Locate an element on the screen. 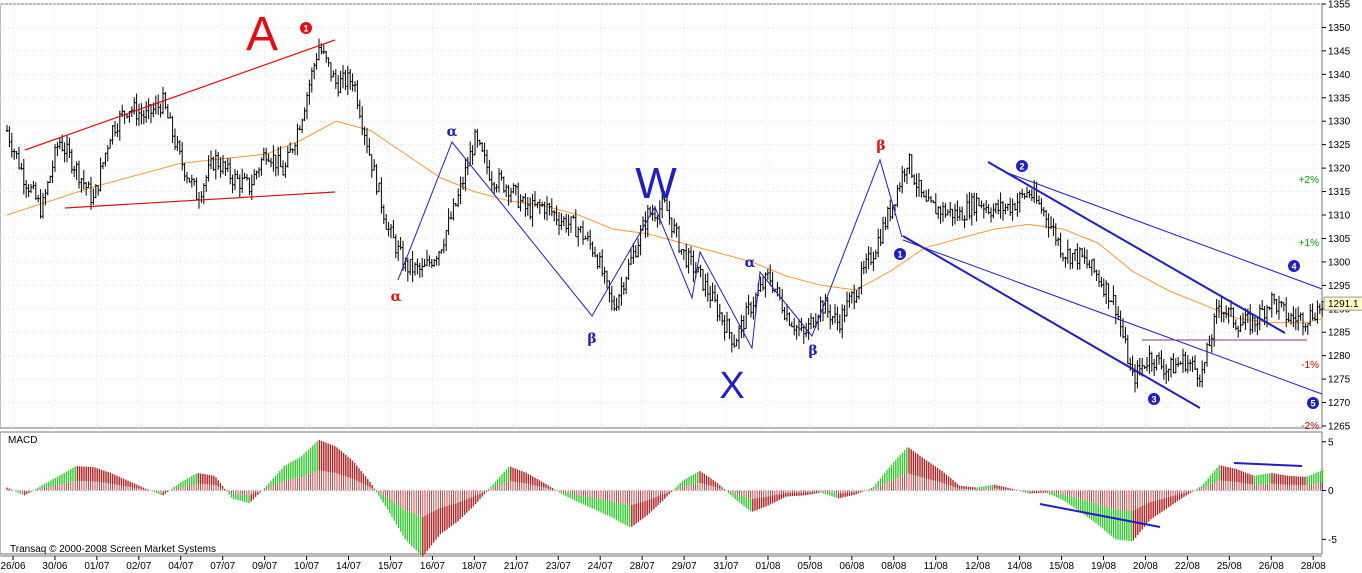 The width and height of the screenshot is (1362, 573). last-price-box is located at coordinates (1342, 303).